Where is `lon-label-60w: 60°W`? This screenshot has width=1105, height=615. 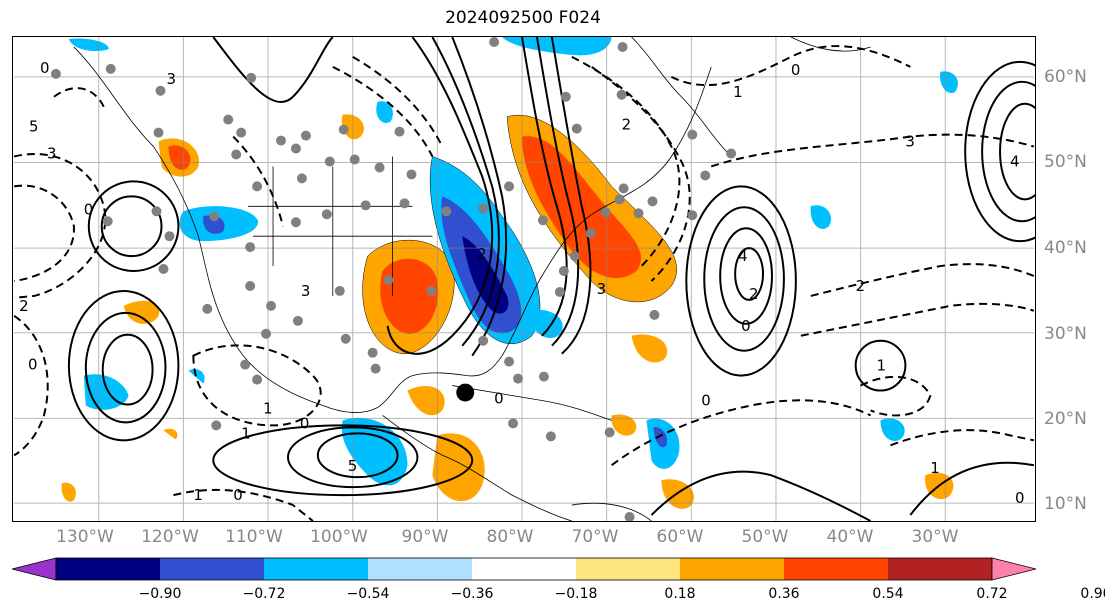 lon-label-60w: 60°W is located at coordinates (680, 537).